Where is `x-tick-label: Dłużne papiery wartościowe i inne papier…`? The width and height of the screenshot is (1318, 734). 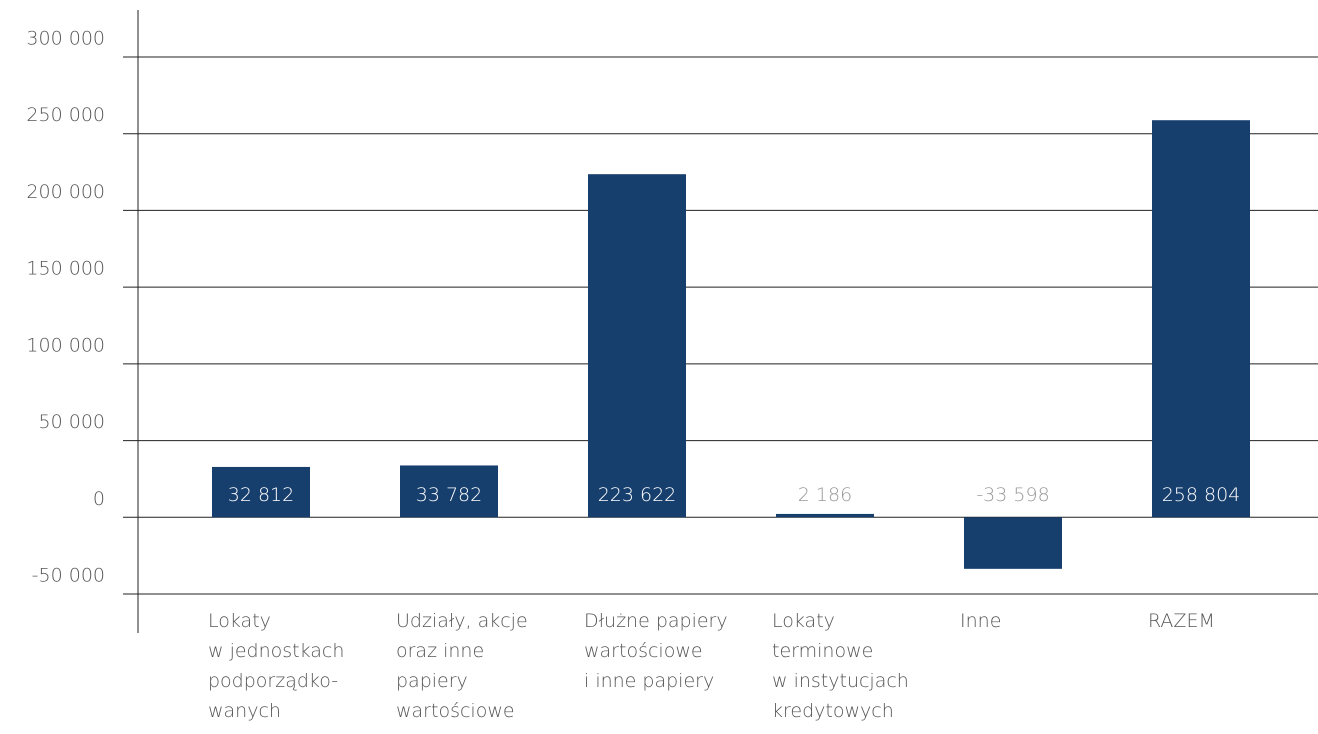
x-tick-label: Dłużne papiery wartościowe i inne papier… is located at coordinates (656, 651).